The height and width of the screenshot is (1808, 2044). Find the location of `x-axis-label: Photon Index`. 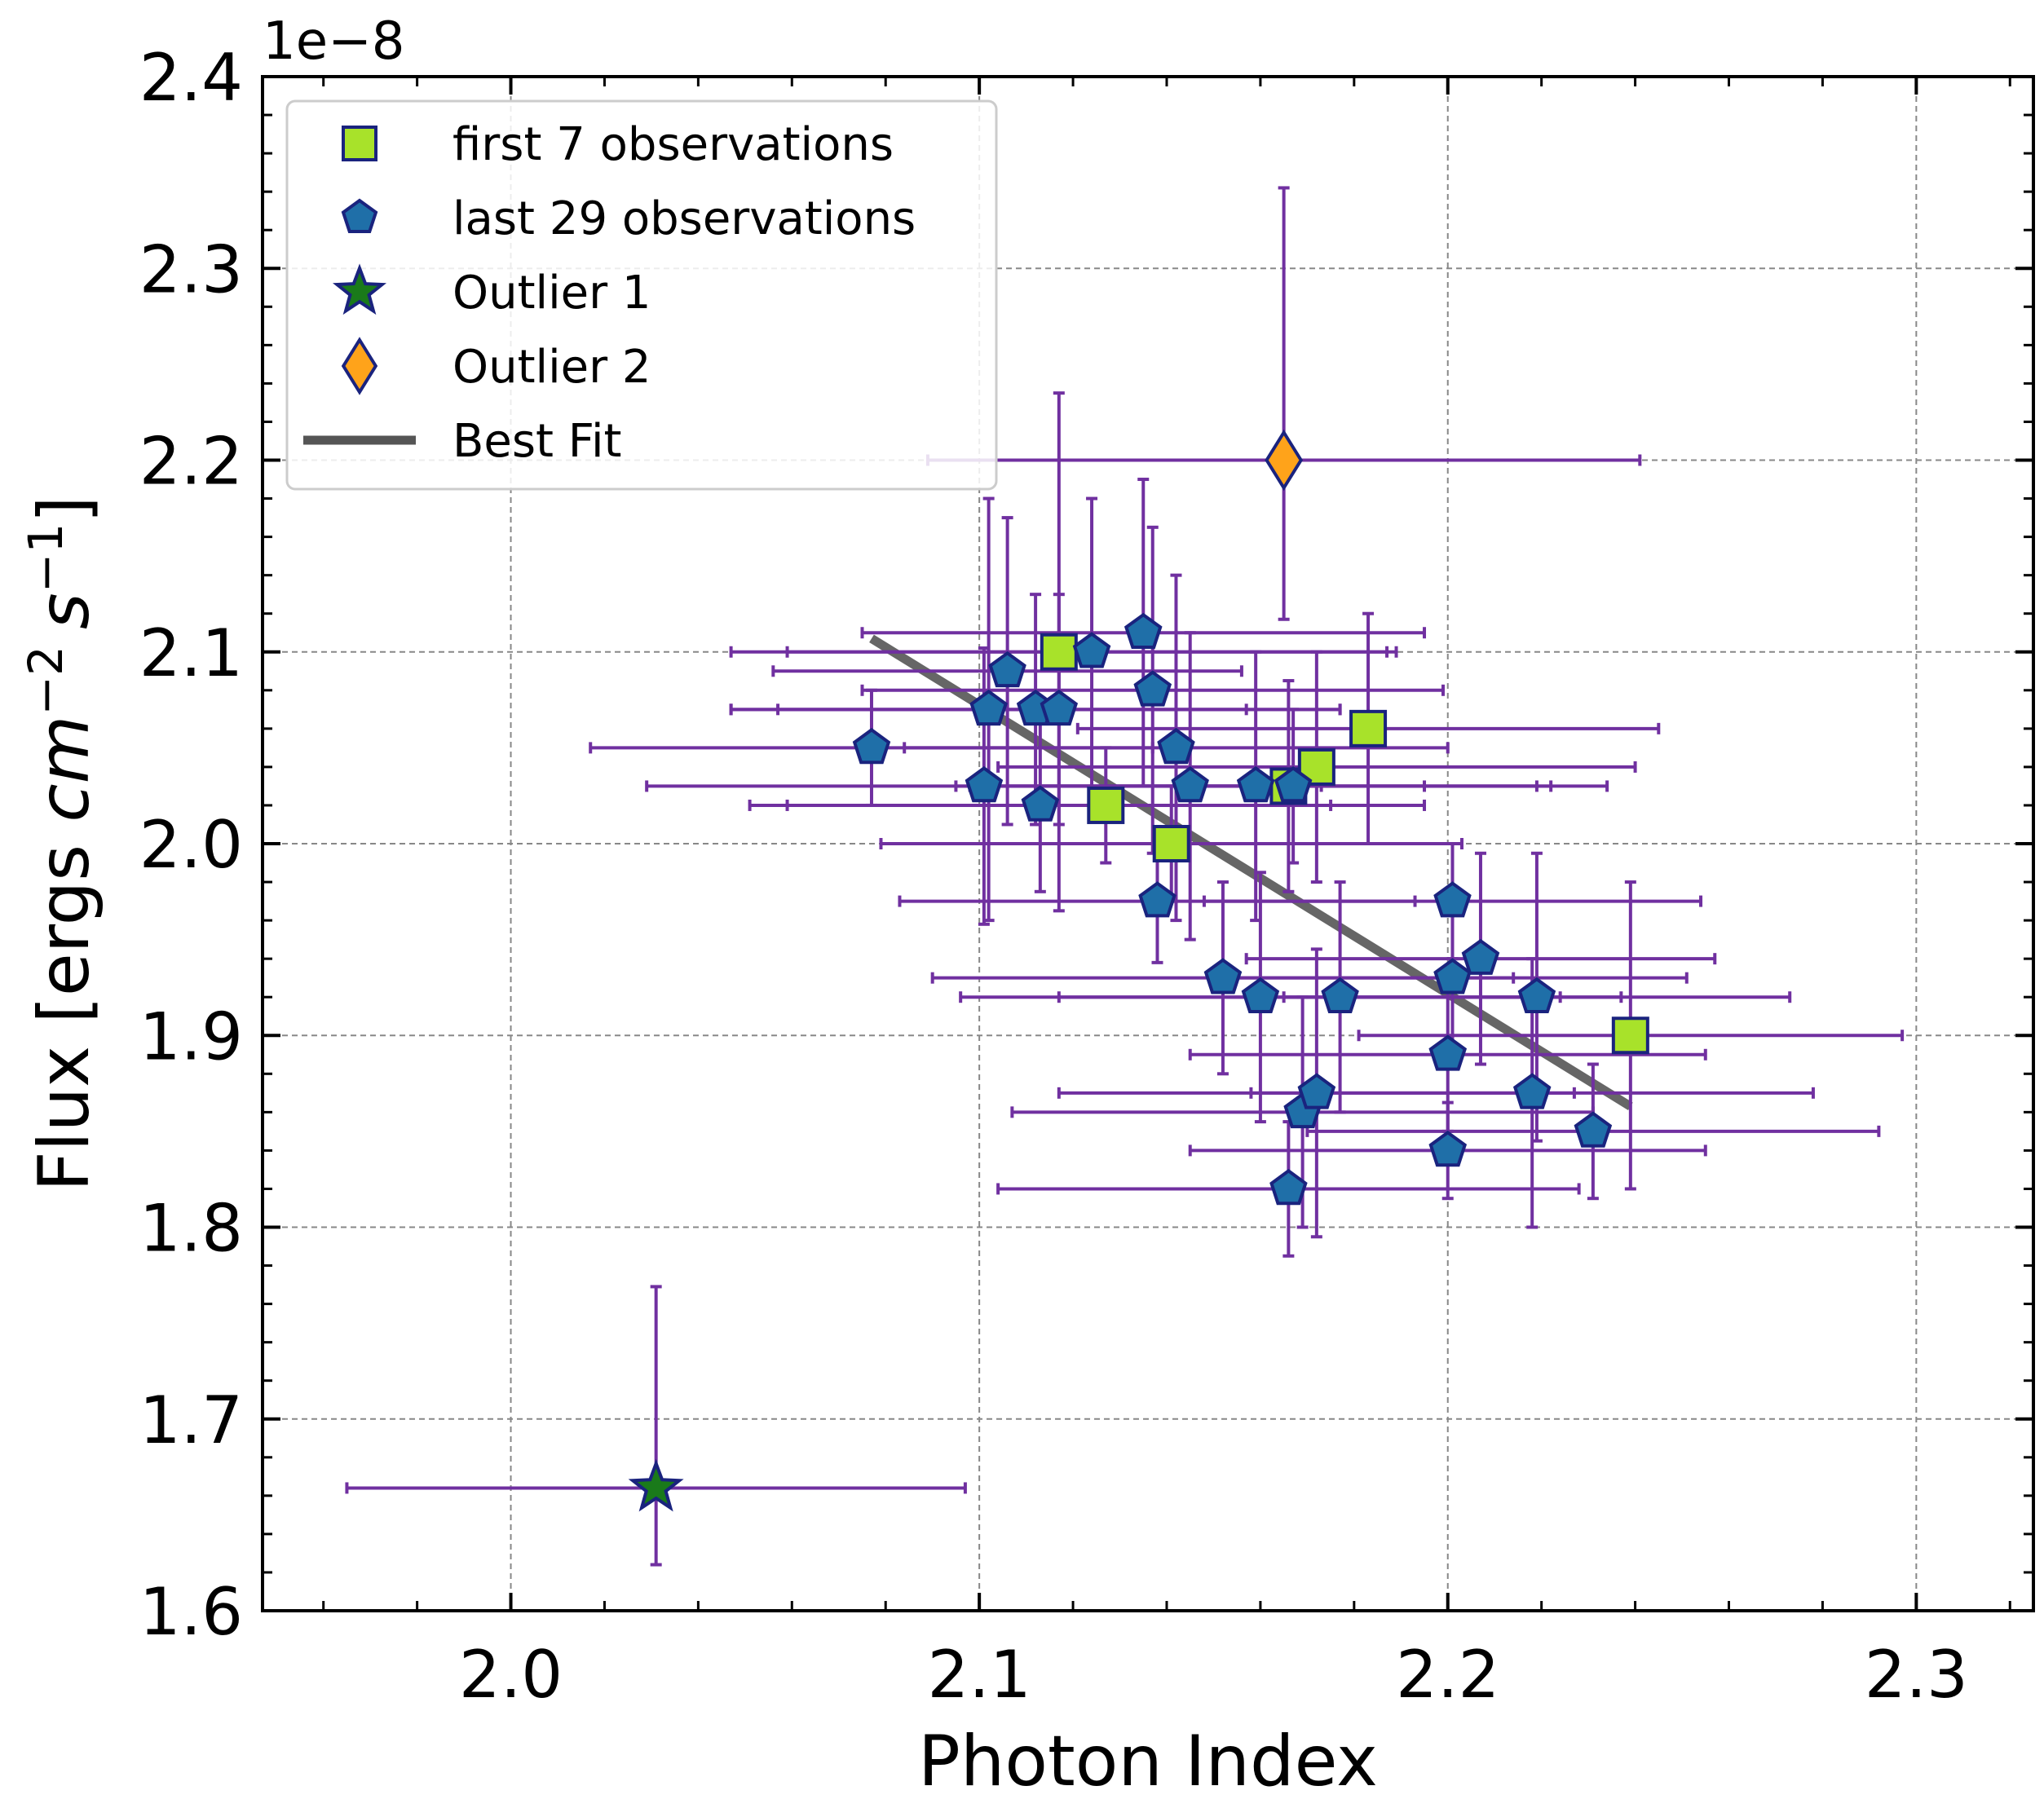

x-axis-label: Photon Index is located at coordinates (1148, 1762).